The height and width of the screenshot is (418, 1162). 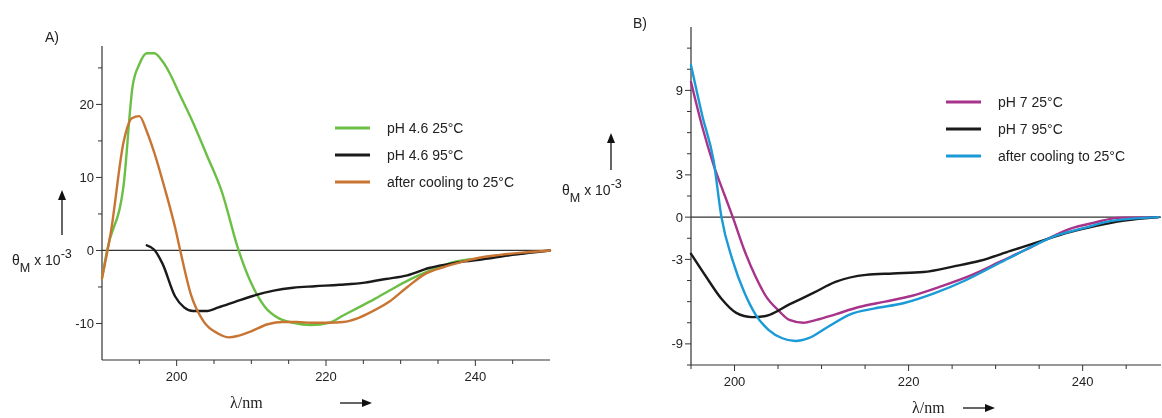 I want to click on y-tick-label: -10, so click(x=84, y=324).